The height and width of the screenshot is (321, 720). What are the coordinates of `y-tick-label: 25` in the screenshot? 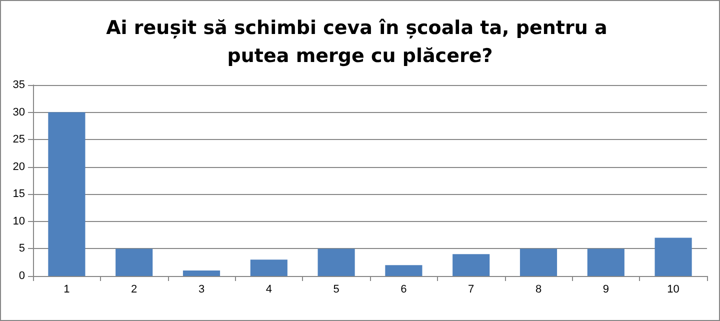 It's located at (18, 140).